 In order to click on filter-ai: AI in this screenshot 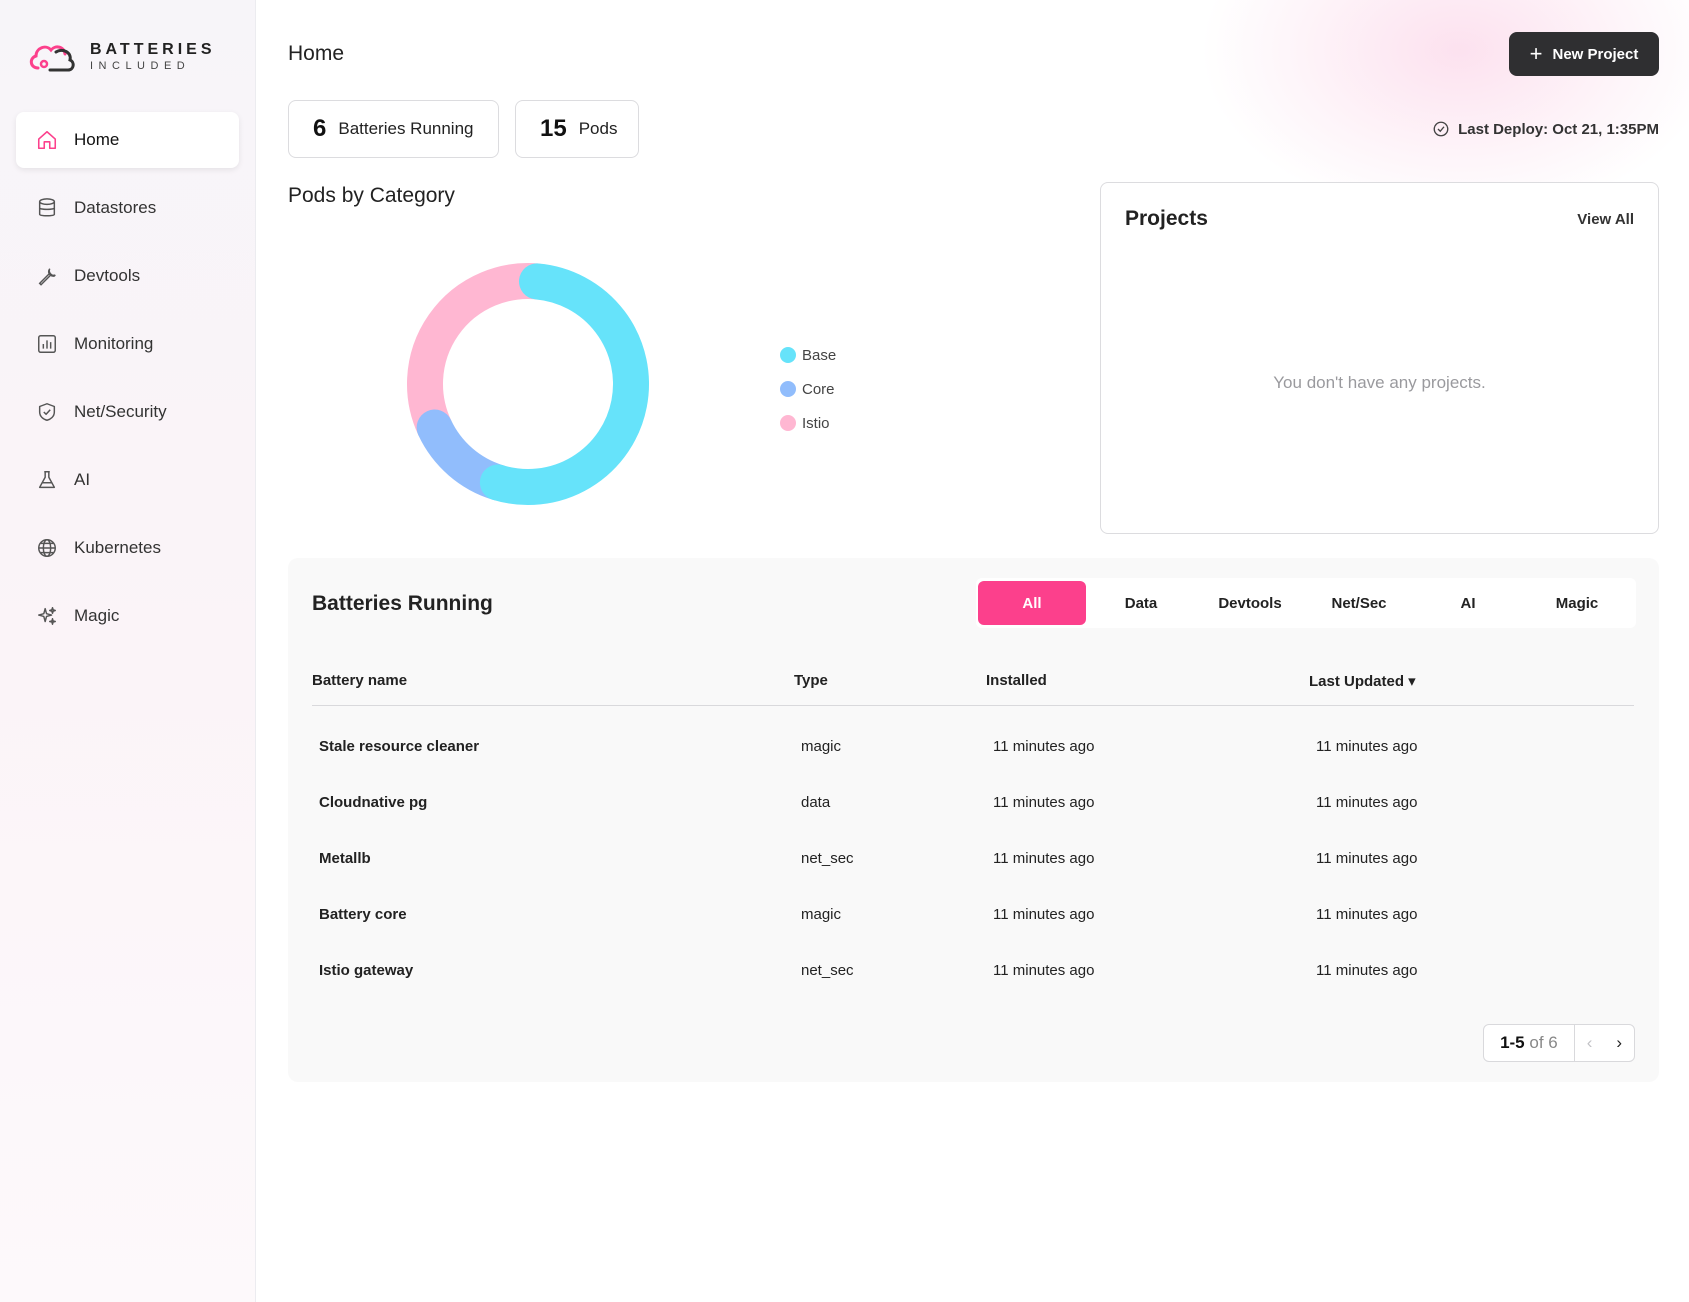, I will do `click(1468, 603)`.